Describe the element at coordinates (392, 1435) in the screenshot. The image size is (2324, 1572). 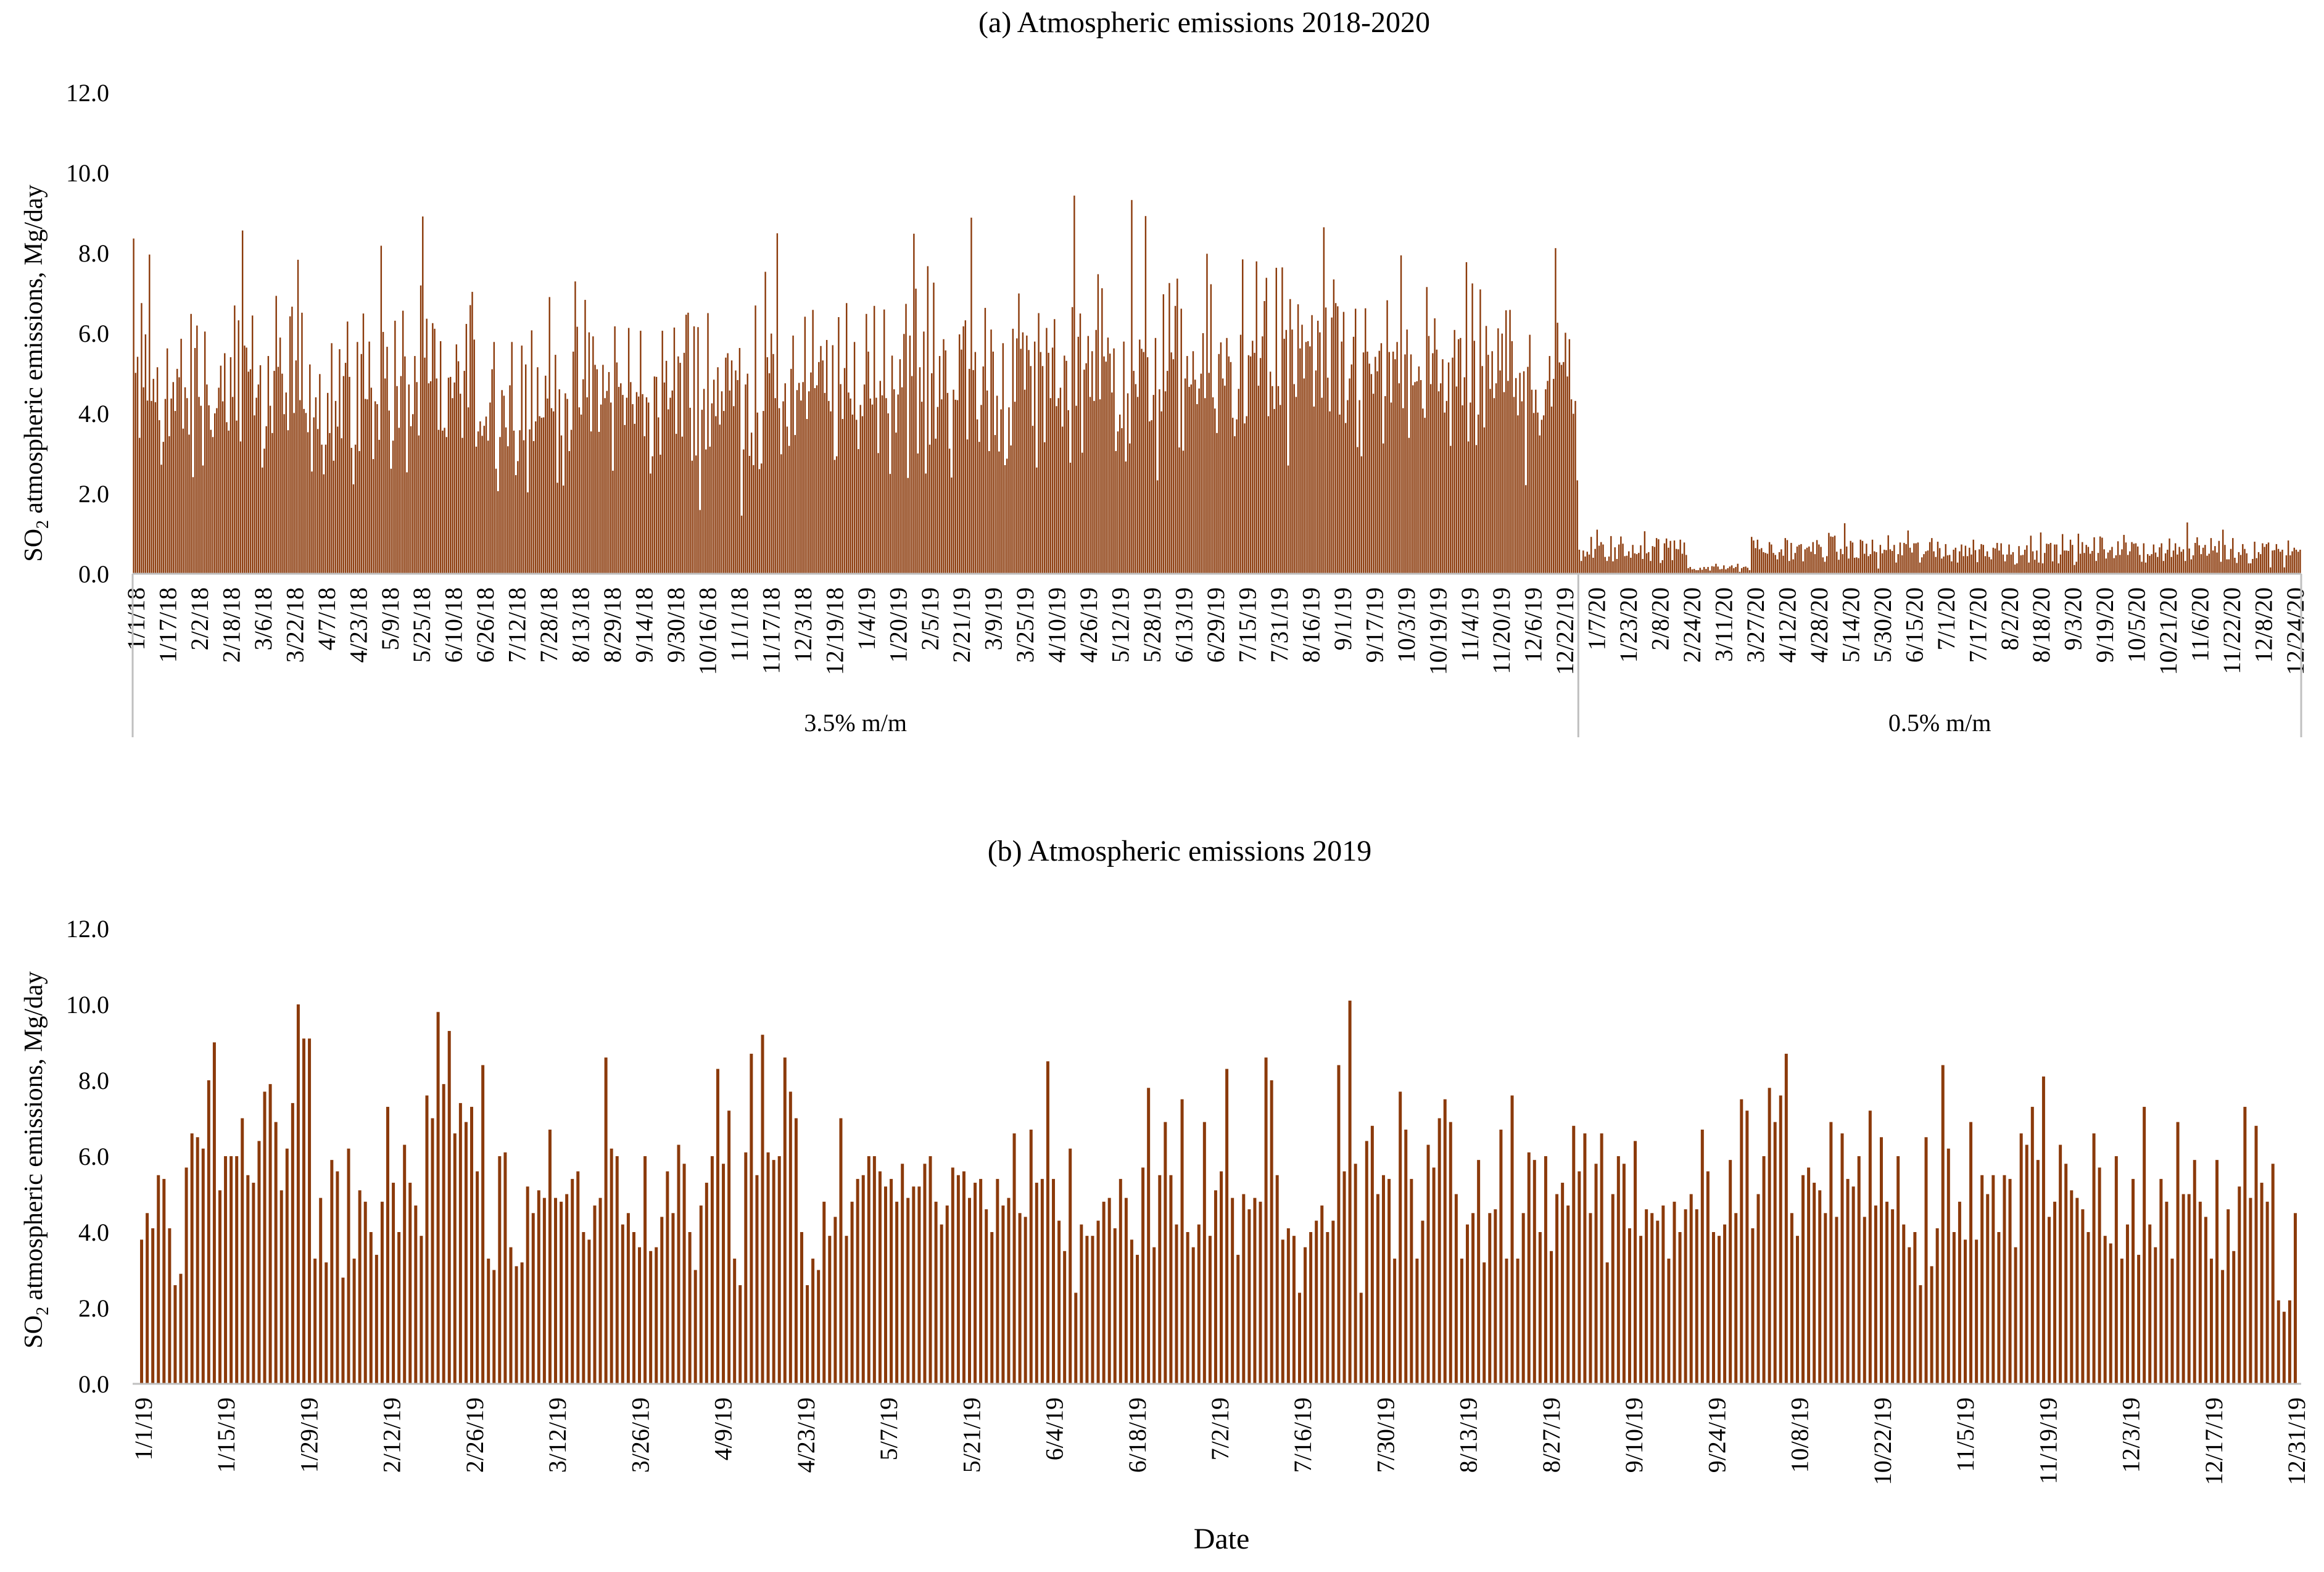
I see `chart-b-x-tick-label: 2/12/19` at that location.